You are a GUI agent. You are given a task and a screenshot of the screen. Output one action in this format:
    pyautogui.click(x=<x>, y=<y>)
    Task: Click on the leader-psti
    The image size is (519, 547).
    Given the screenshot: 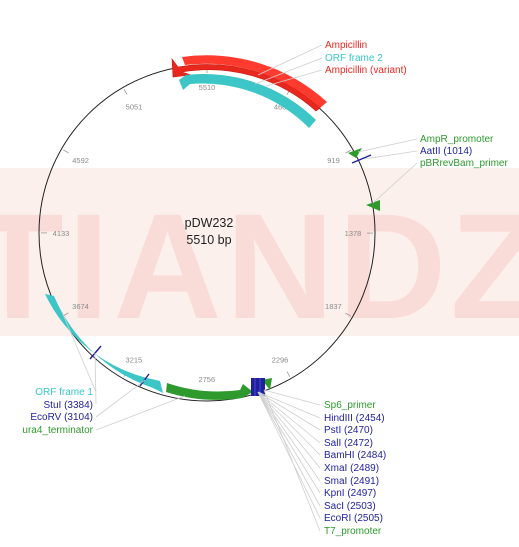 What is the action you would take?
    pyautogui.click(x=289, y=411)
    